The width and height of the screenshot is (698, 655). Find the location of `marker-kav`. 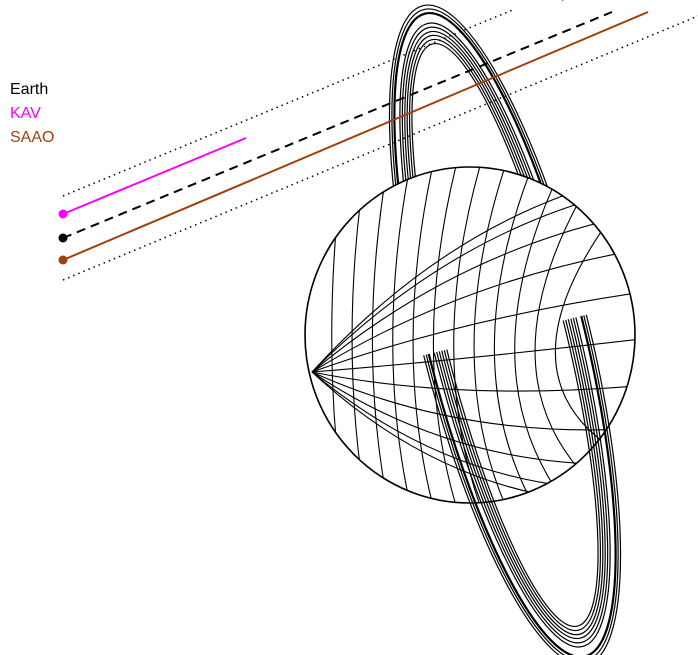

marker-kav is located at coordinates (63, 214).